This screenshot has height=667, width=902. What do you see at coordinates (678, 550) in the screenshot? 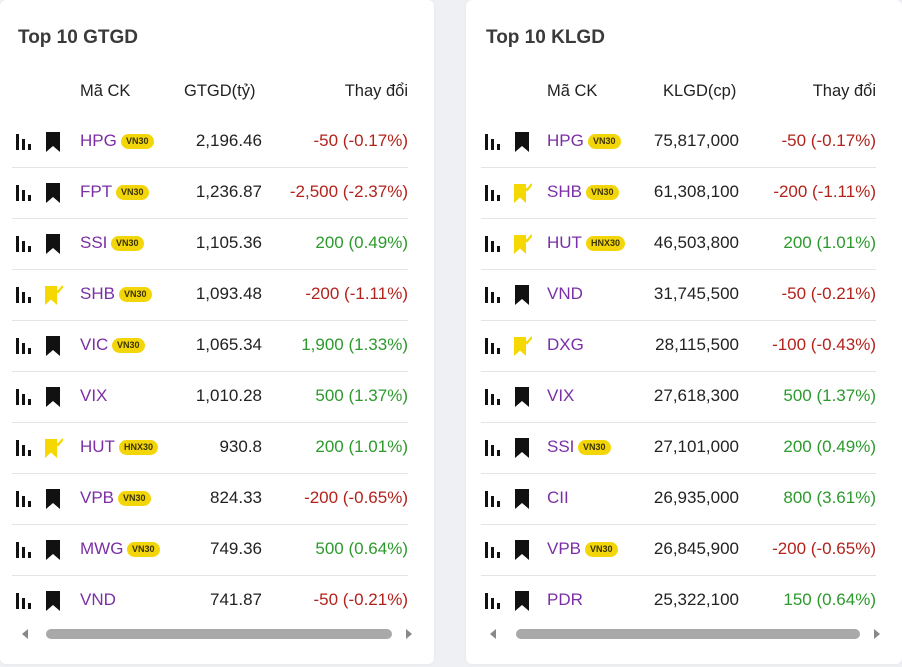
I see `table-row: VPB VN30 26,845,900 -200 (-0.65%)` at bounding box center [678, 550].